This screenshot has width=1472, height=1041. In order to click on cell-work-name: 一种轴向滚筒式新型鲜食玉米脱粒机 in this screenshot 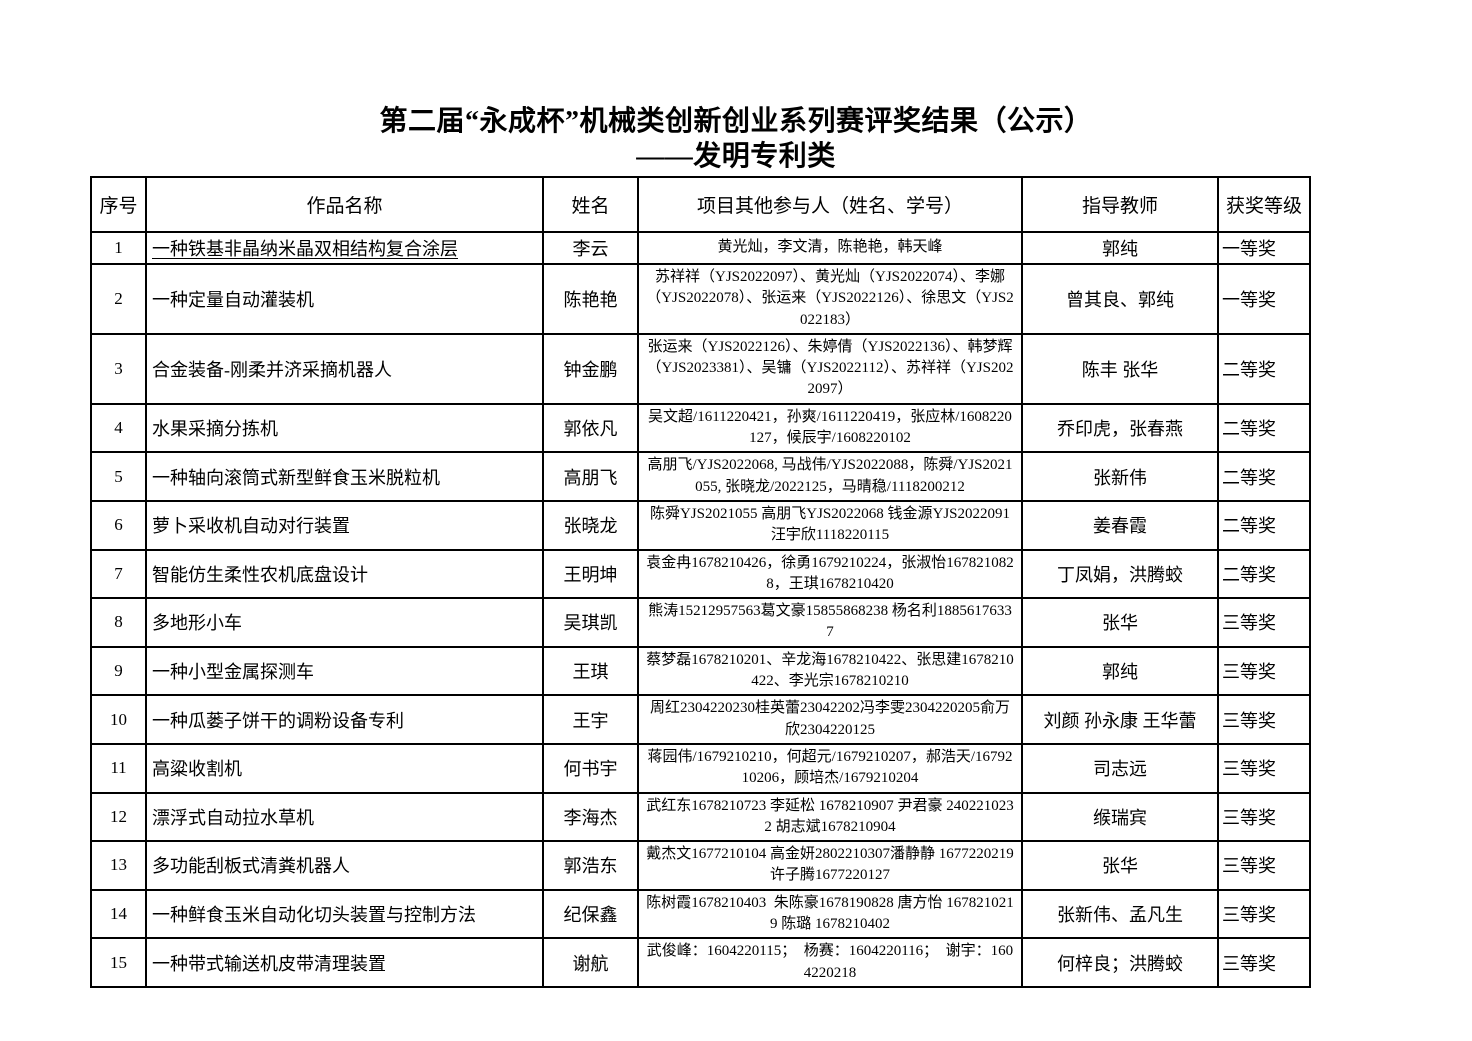, I will do `click(344, 476)`.